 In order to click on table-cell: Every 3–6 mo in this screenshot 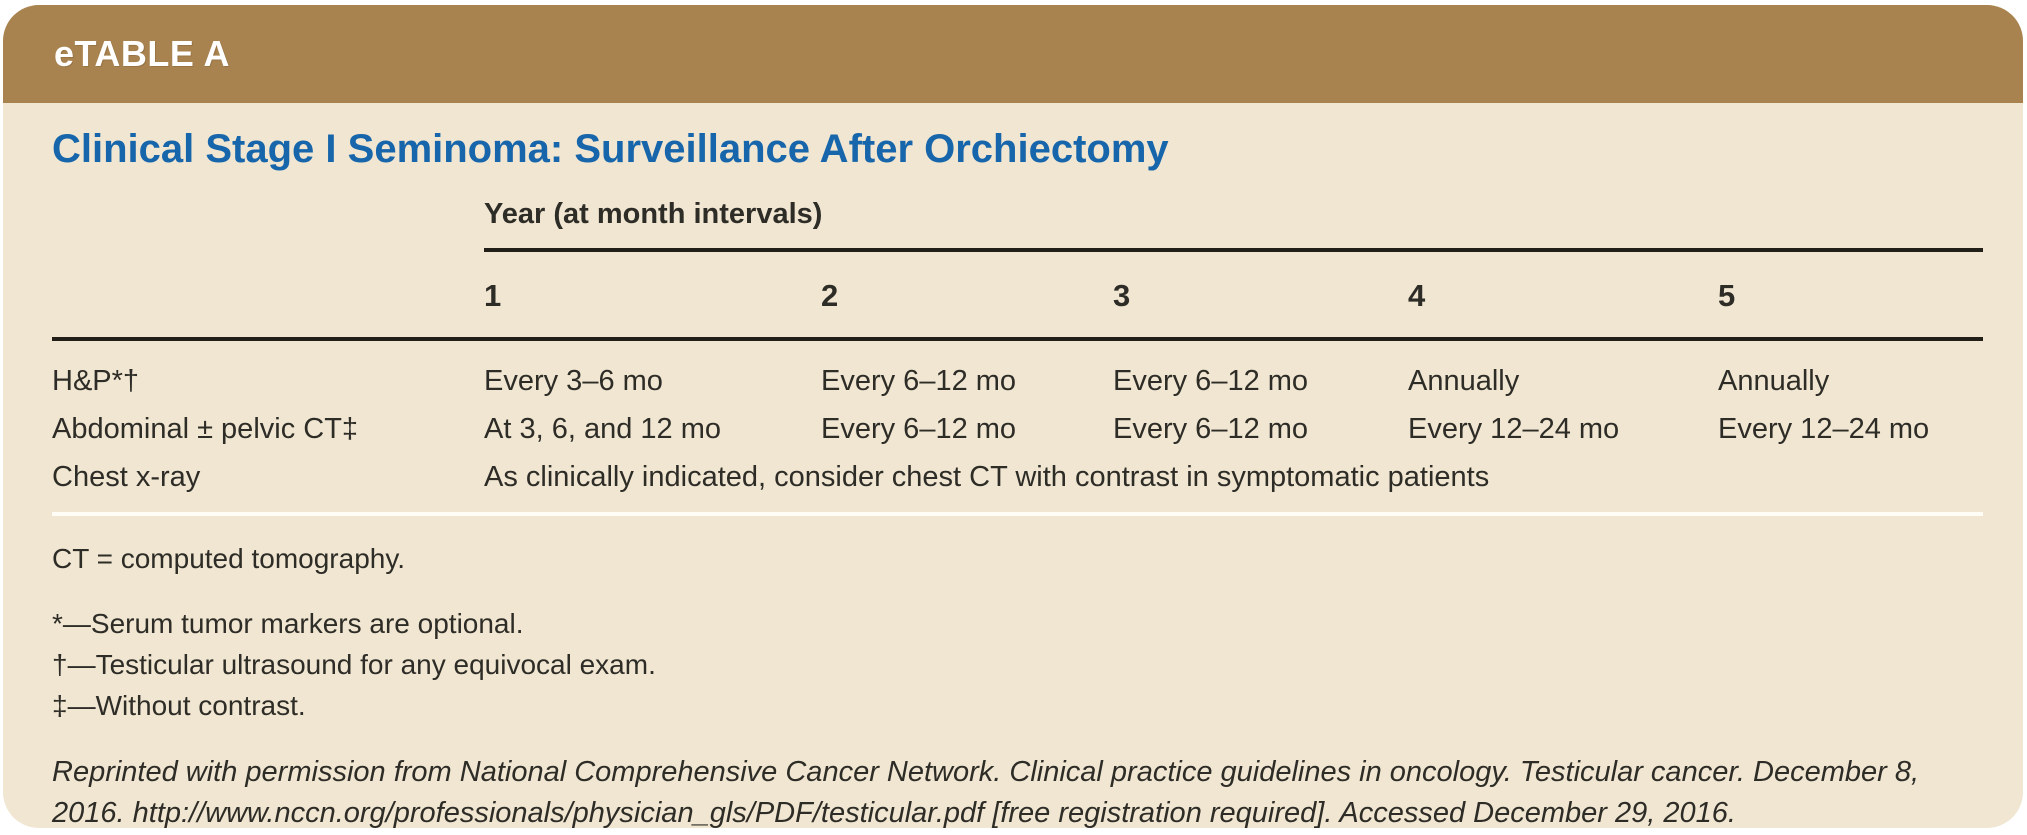, I will do `click(573, 381)`.